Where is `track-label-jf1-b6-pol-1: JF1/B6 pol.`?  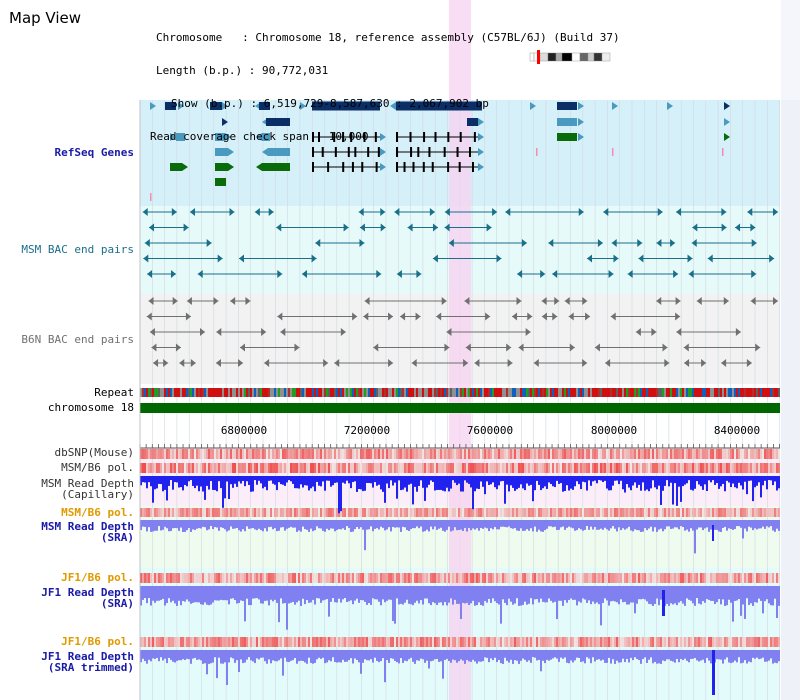
track-label-jf1-b6-pol-1: JF1/B6 pol. is located at coordinates (97, 577).